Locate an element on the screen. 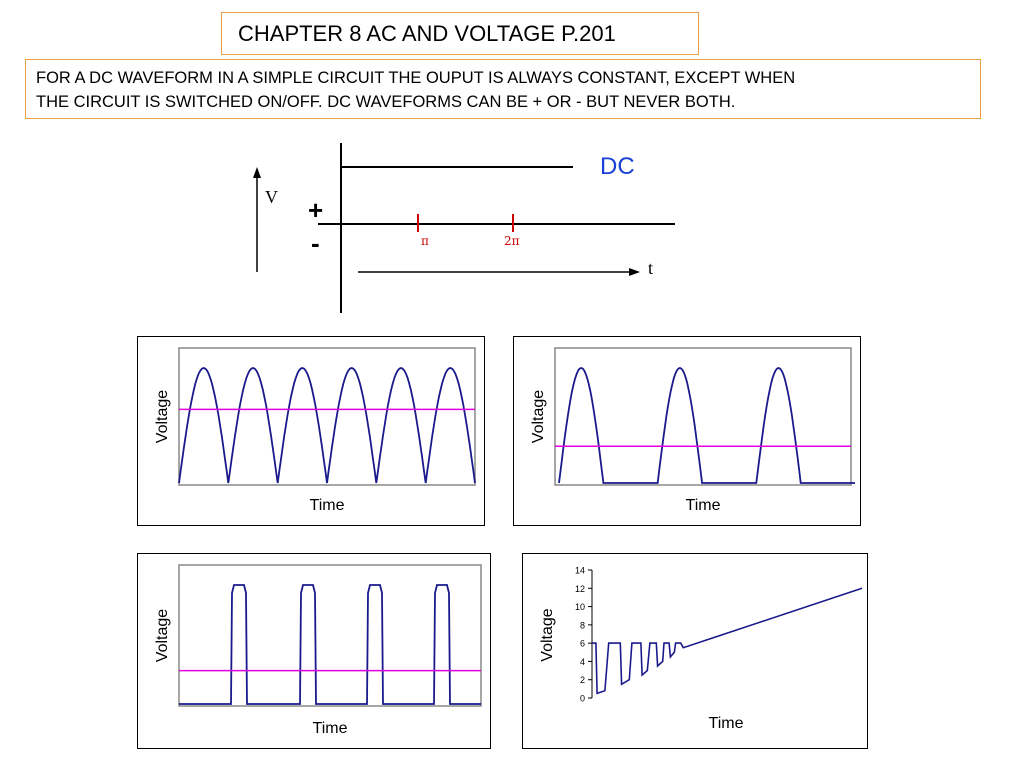  chart-full-wave: Time Voltage is located at coordinates (311, 431).